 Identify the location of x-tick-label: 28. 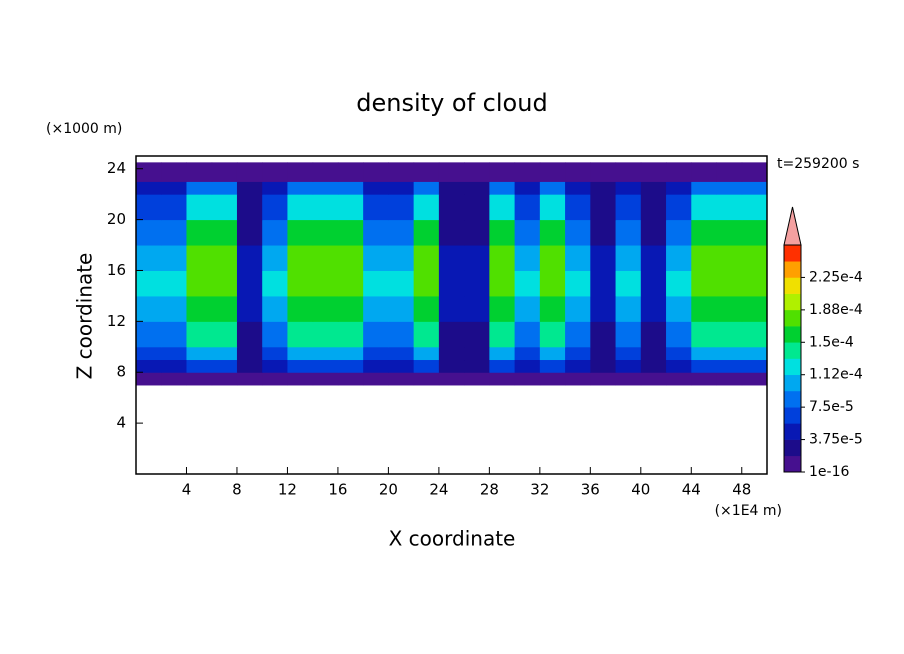
(489, 490).